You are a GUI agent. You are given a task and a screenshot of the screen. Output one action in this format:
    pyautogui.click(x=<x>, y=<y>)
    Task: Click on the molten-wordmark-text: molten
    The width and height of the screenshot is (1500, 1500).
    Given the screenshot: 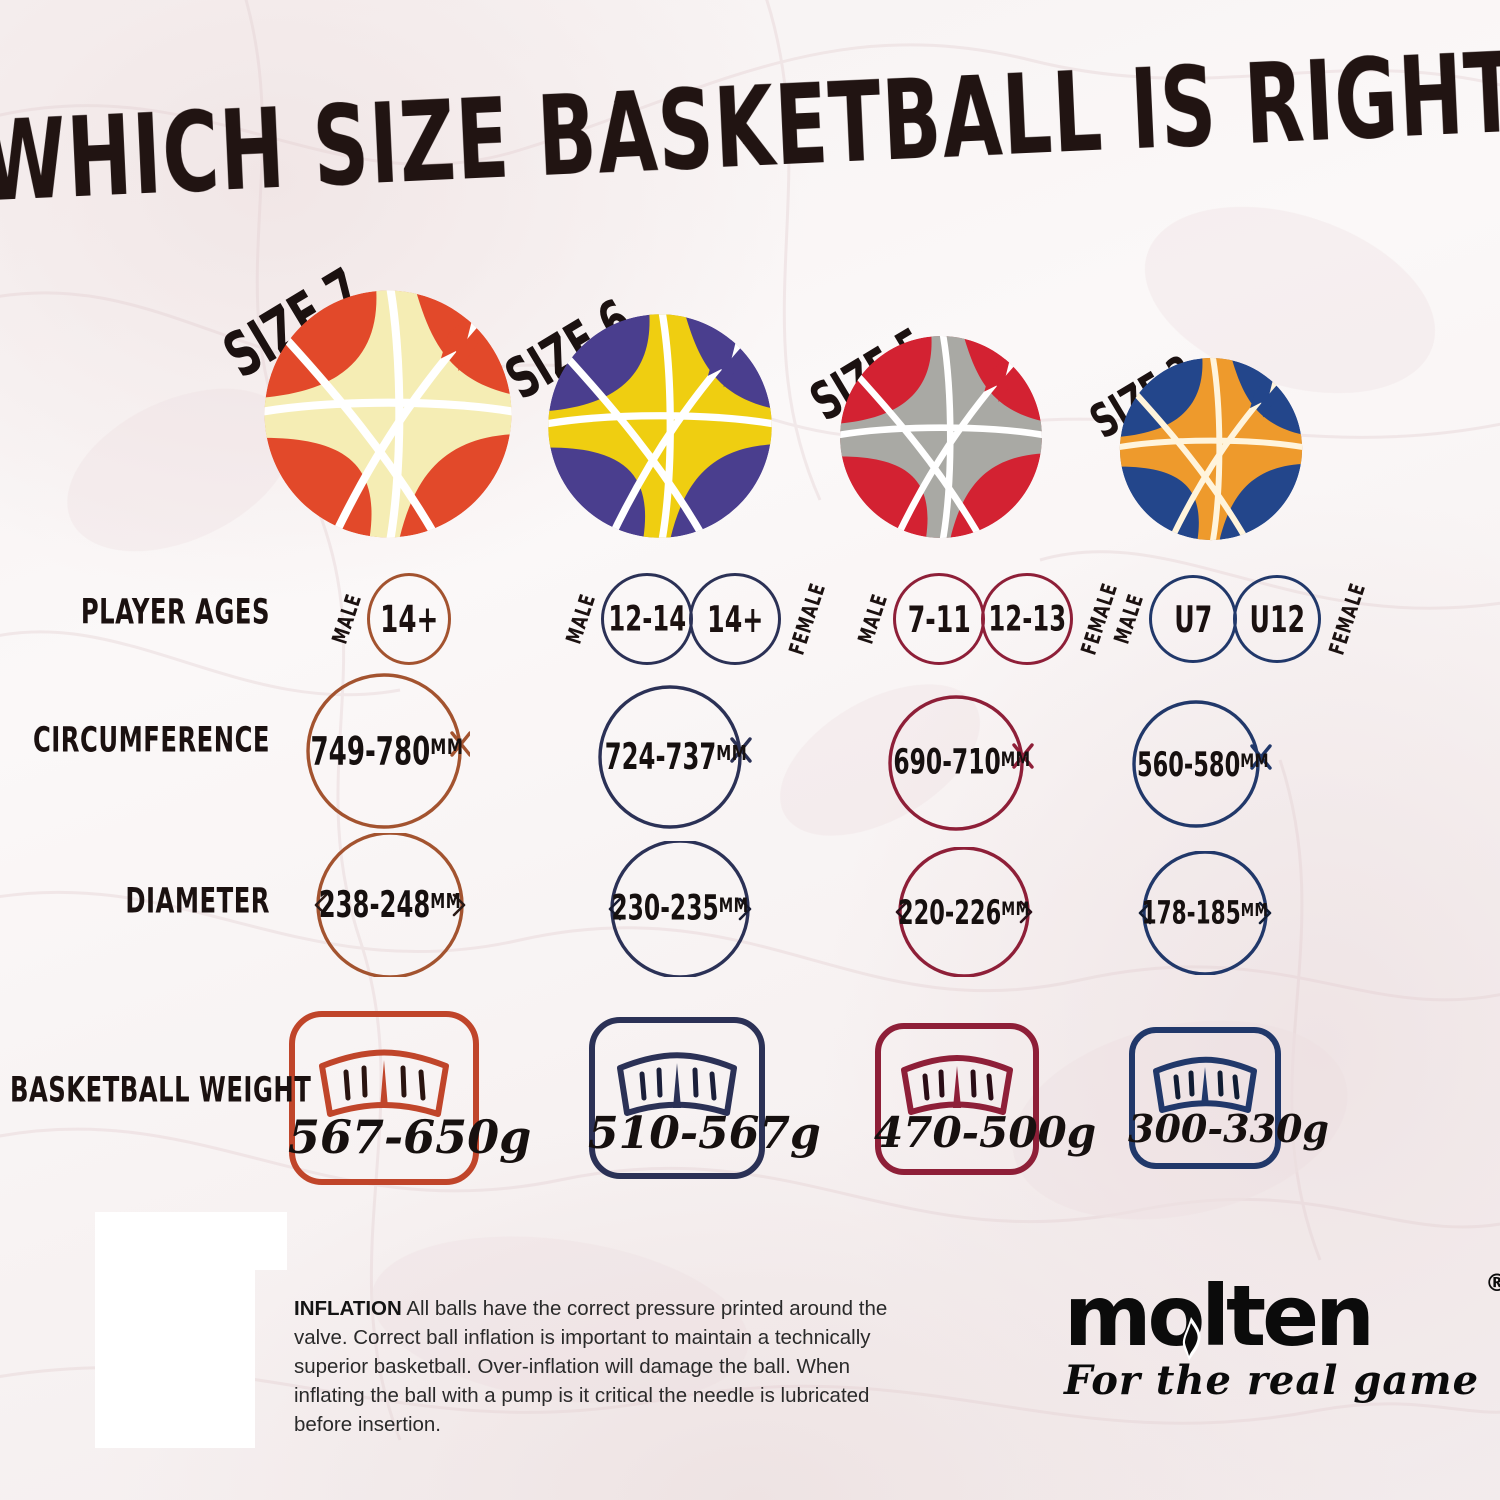 What is the action you would take?
    pyautogui.click(x=1219, y=1316)
    